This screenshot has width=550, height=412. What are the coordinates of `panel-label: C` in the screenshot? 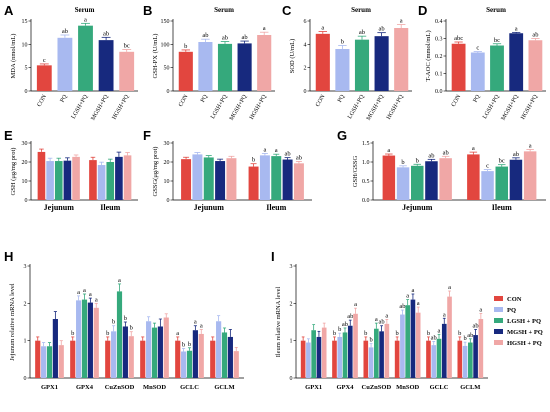 It's located at (287, 10).